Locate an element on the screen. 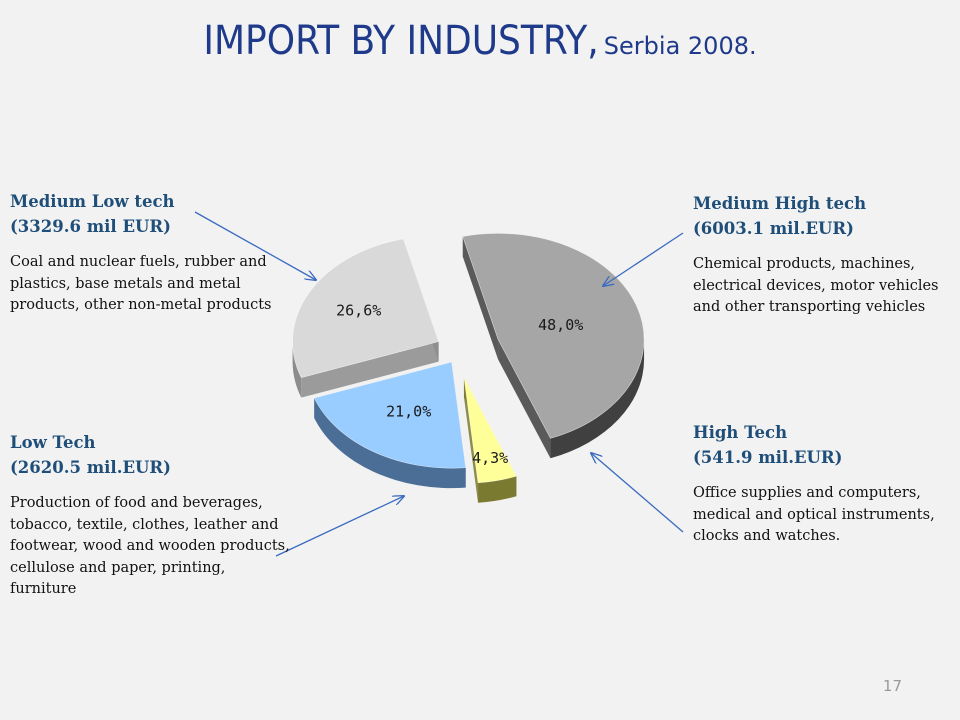 This screenshot has height=720, width=960. low-tech-amount: (2620.5 mil.EUR) is located at coordinates (90, 467).